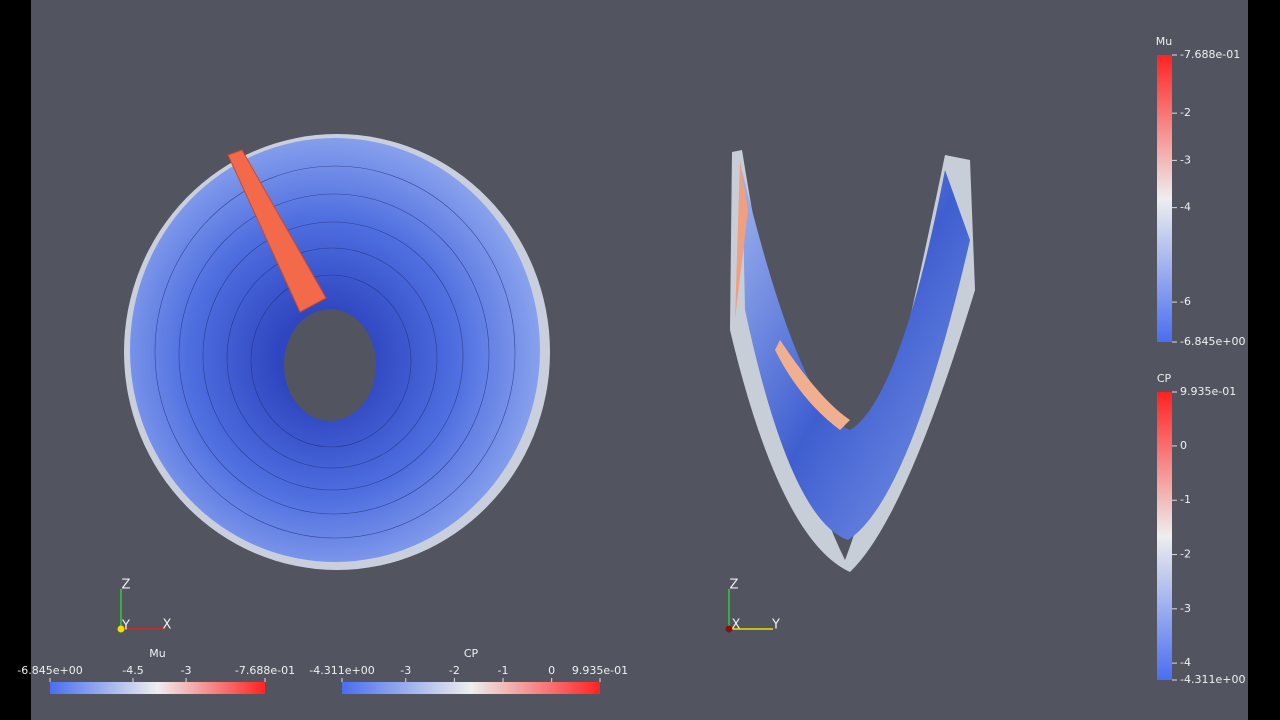  I want to click on tick-label: -4.5, so click(132, 670).